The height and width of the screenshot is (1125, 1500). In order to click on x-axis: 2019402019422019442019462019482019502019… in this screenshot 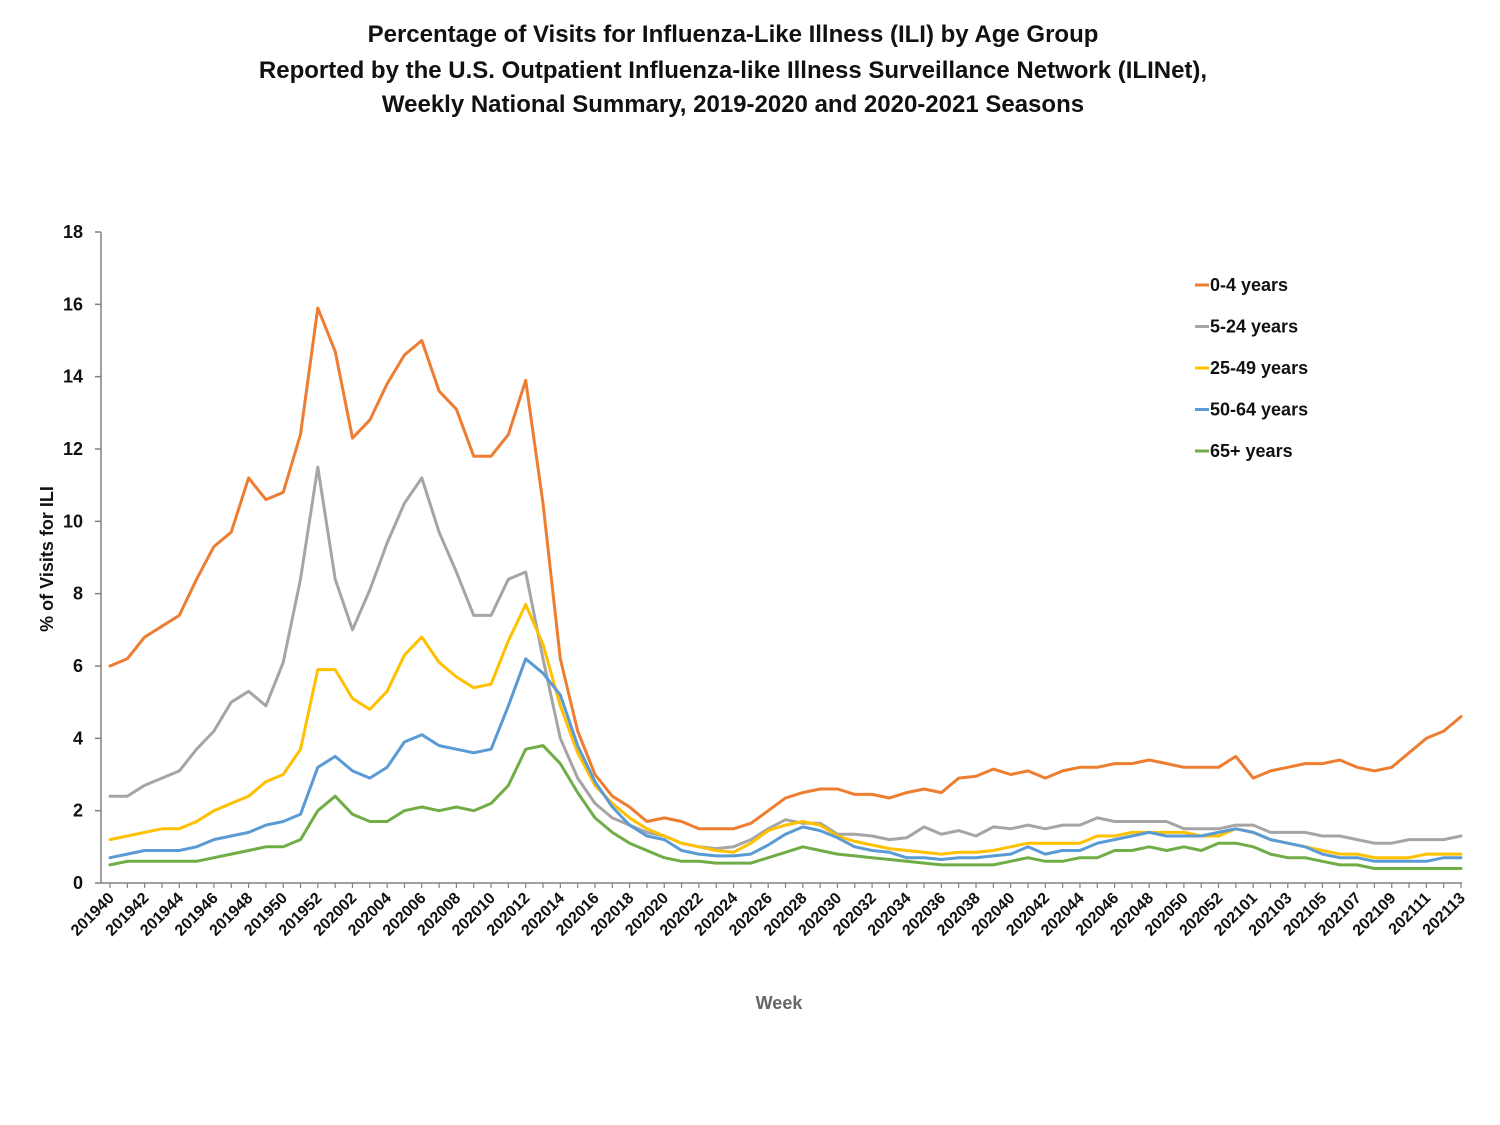, I will do `click(768, 911)`.